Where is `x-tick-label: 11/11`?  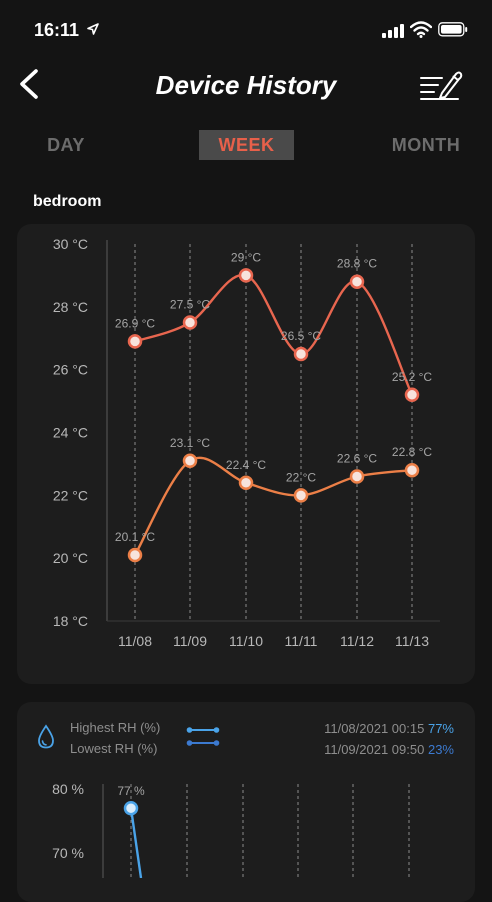 x-tick-label: 11/11 is located at coordinates (301, 641).